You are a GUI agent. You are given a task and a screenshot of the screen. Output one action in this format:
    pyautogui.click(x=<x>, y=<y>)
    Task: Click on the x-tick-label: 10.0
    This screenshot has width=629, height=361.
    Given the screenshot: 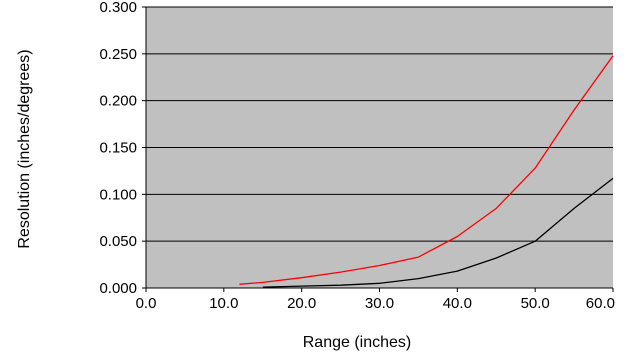 What is the action you would take?
    pyautogui.click(x=223, y=303)
    